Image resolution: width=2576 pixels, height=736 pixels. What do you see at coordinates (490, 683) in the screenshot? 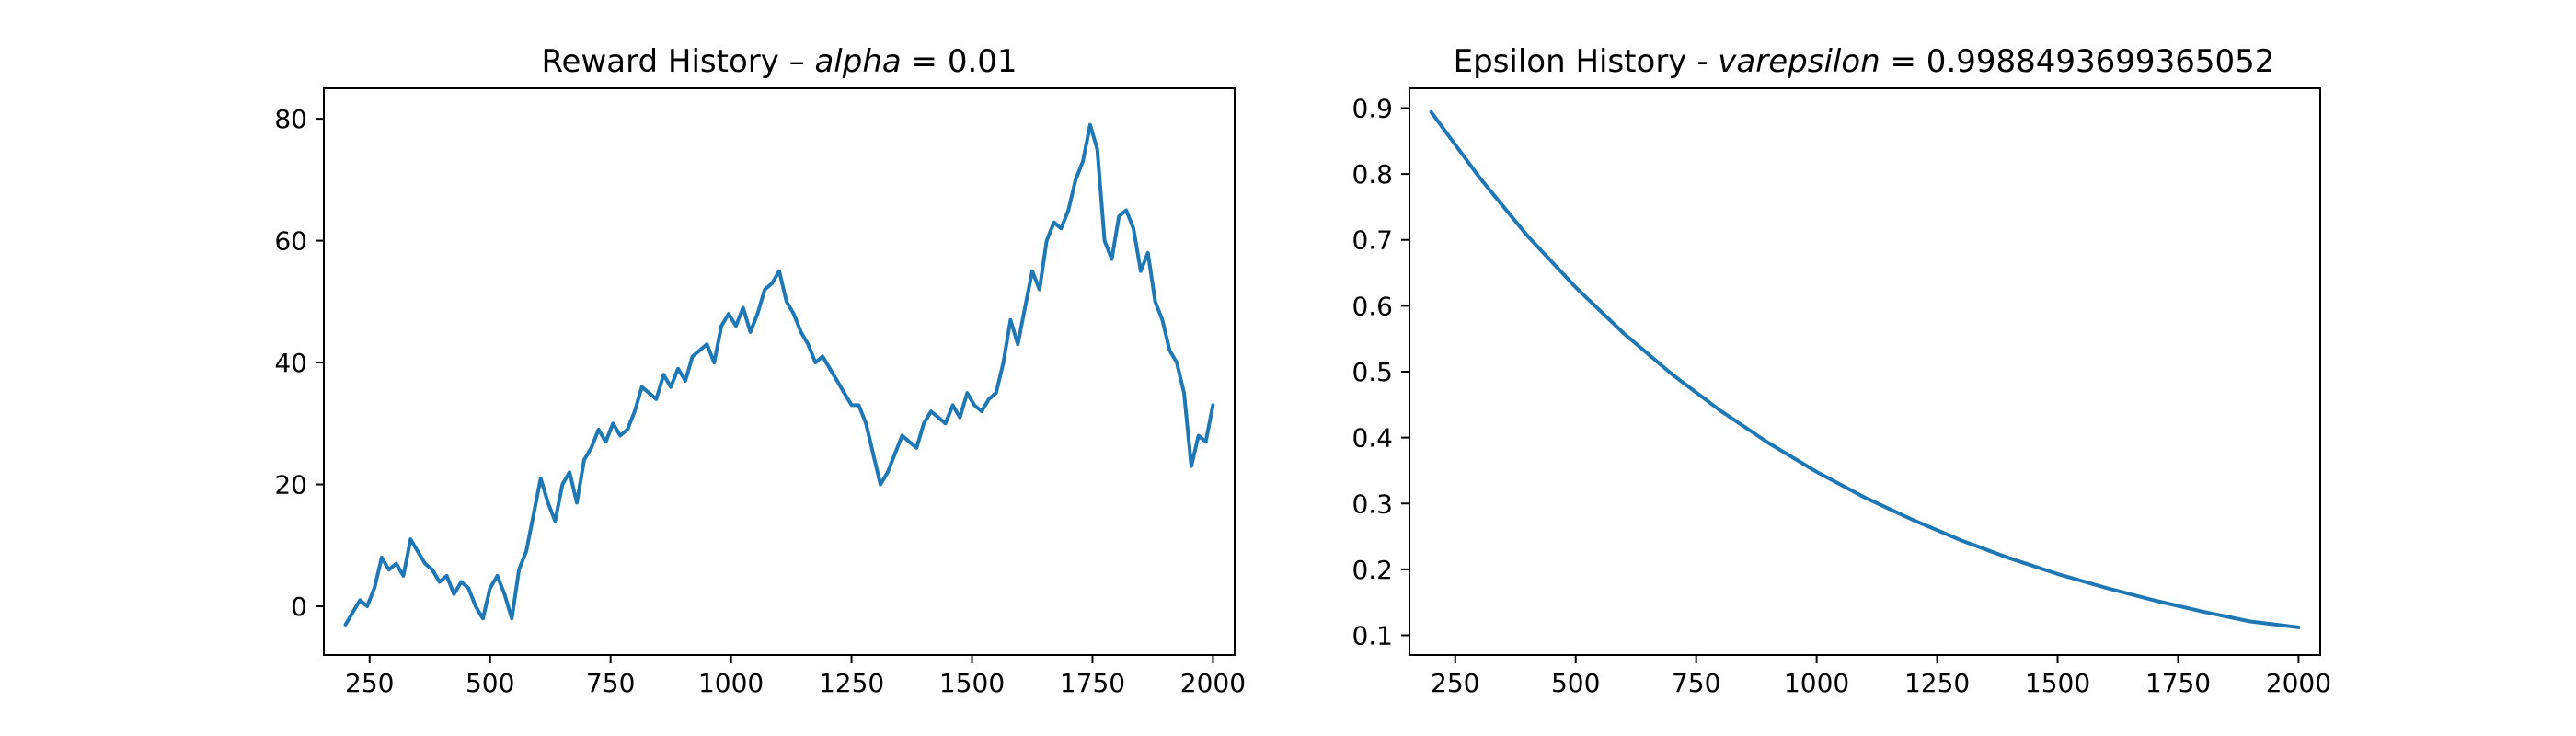
I see `reward-history-x-tick-label: 500` at bounding box center [490, 683].